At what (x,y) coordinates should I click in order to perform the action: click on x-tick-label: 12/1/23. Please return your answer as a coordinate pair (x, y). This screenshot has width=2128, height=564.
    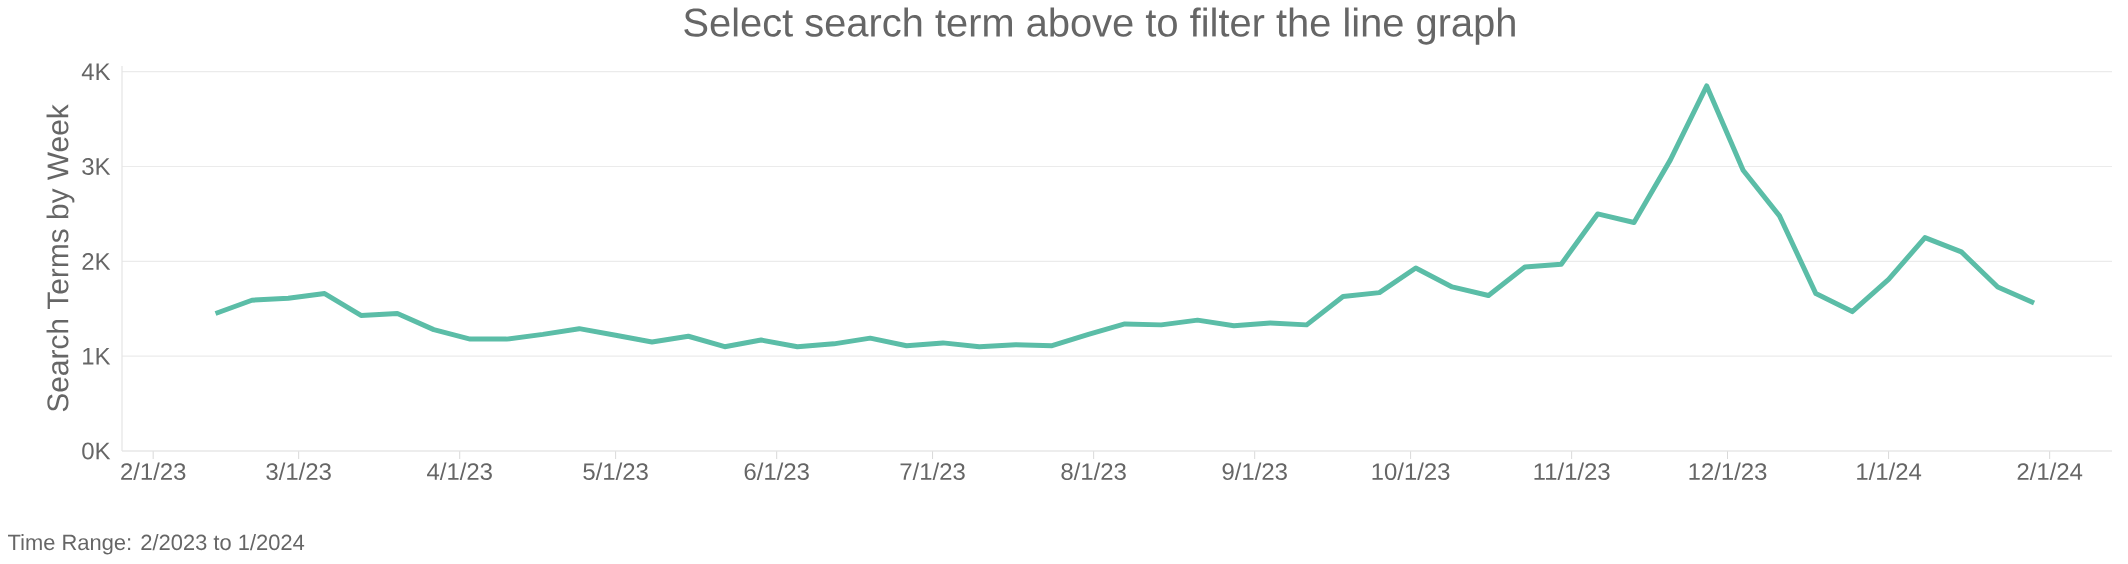
    Looking at the image, I should click on (1728, 471).